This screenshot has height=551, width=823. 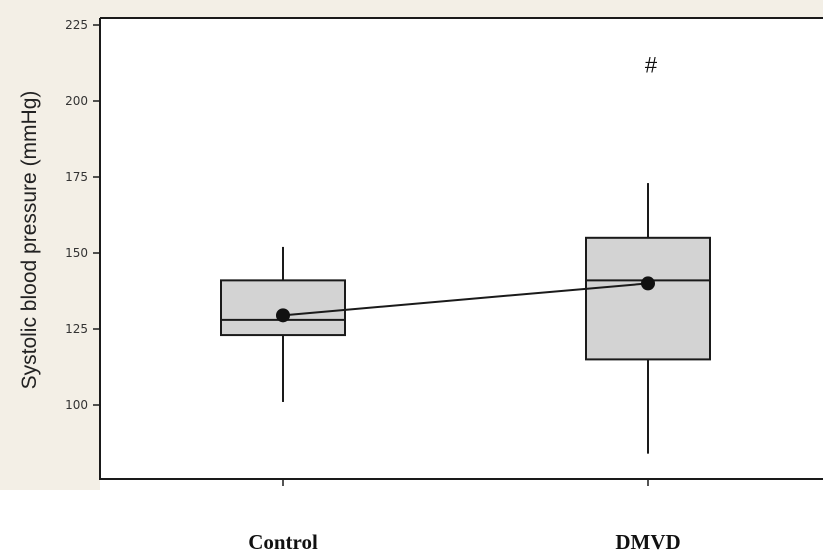 What do you see at coordinates (465, 299) in the screenshot?
I see `mean-connect-line` at bounding box center [465, 299].